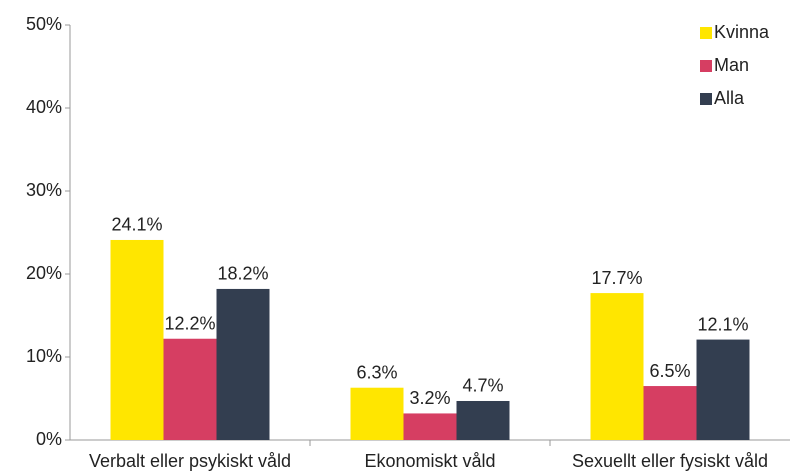 Image resolution: width=791 pixels, height=473 pixels. What do you see at coordinates (429, 398) in the screenshot?
I see `value-label: 3.2%` at bounding box center [429, 398].